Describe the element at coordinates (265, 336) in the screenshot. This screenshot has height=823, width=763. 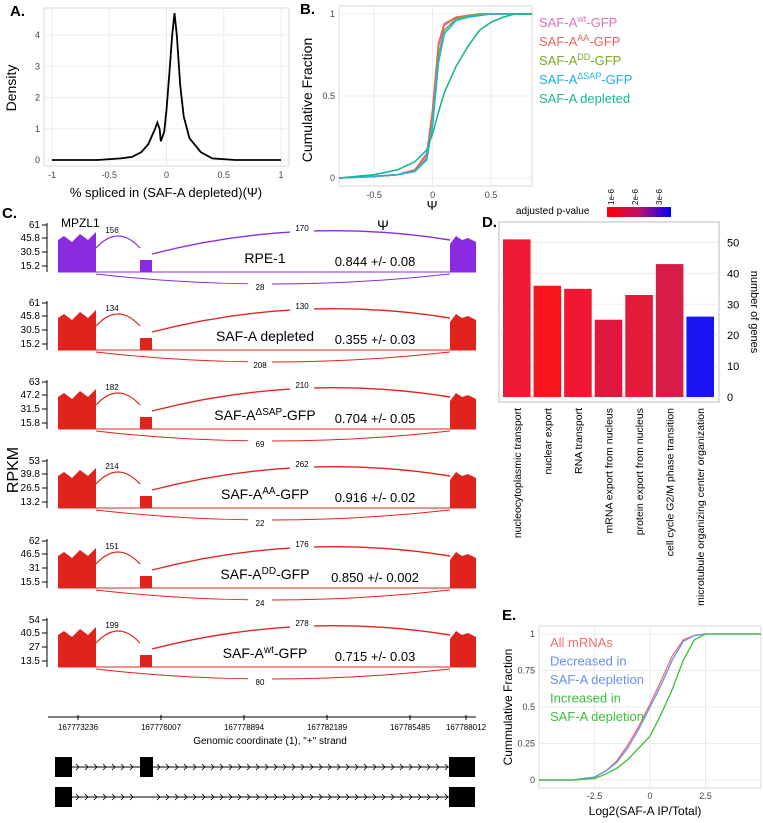
I see `sample-name: SAF-A depleted` at that location.